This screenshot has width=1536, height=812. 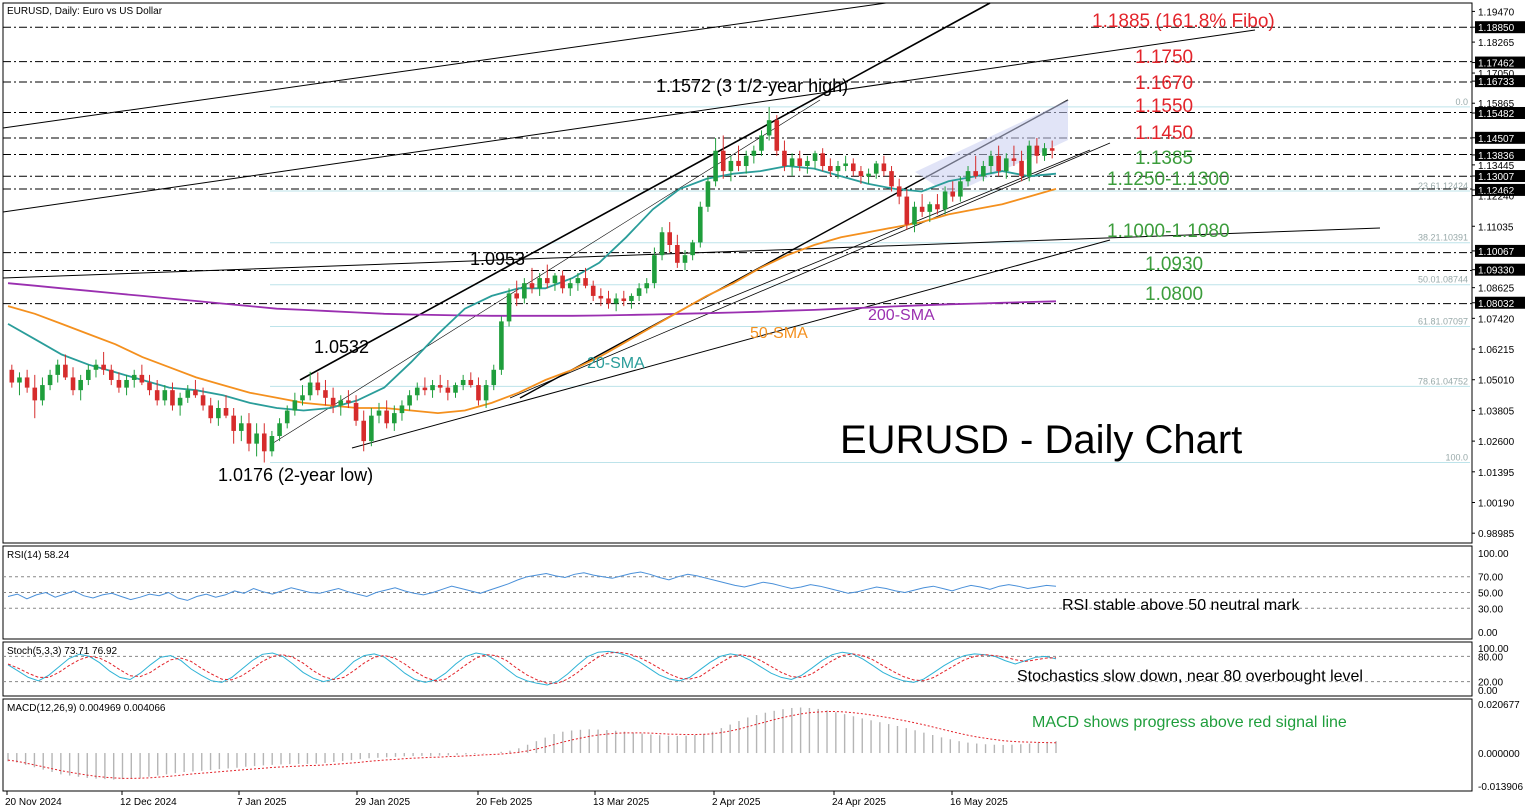 What do you see at coordinates (1168, 179) in the screenshot?
I see `support-label-2: 1.1250-1.1300` at bounding box center [1168, 179].